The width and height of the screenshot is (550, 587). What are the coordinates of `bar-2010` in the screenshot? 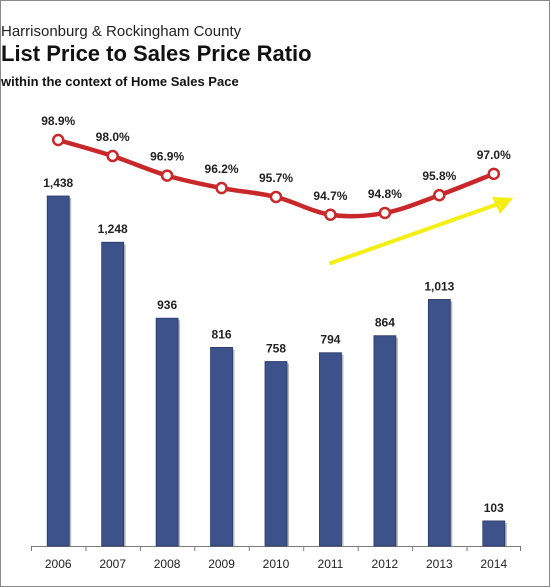 It's located at (276, 454).